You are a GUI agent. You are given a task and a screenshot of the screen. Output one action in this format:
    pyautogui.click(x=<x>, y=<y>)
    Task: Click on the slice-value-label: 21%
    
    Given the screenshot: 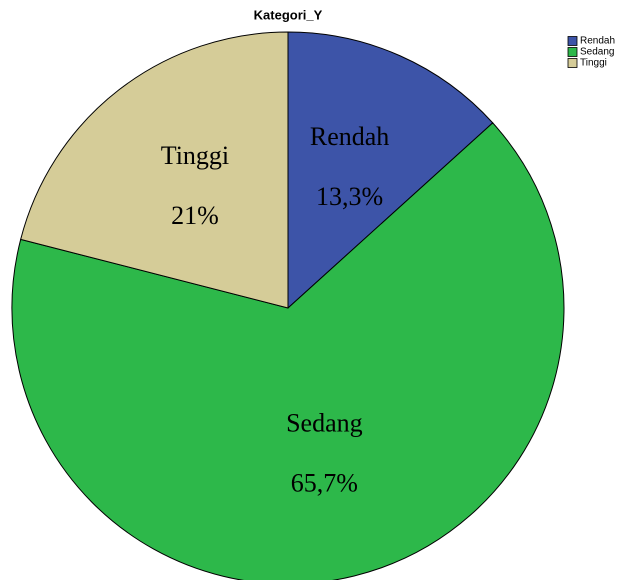 What is the action you would take?
    pyautogui.click(x=195, y=215)
    